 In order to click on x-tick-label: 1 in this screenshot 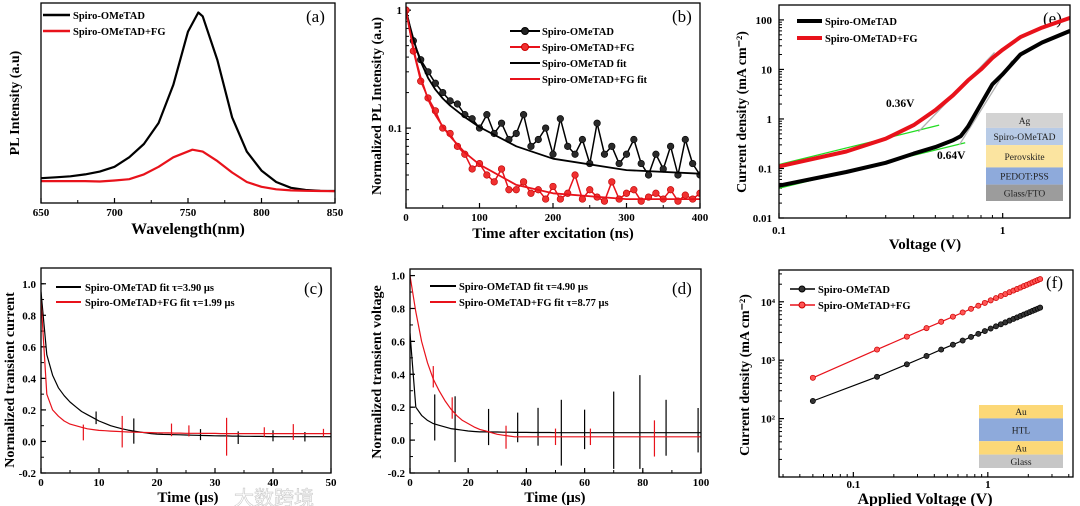, I will do `click(1003, 231)`.